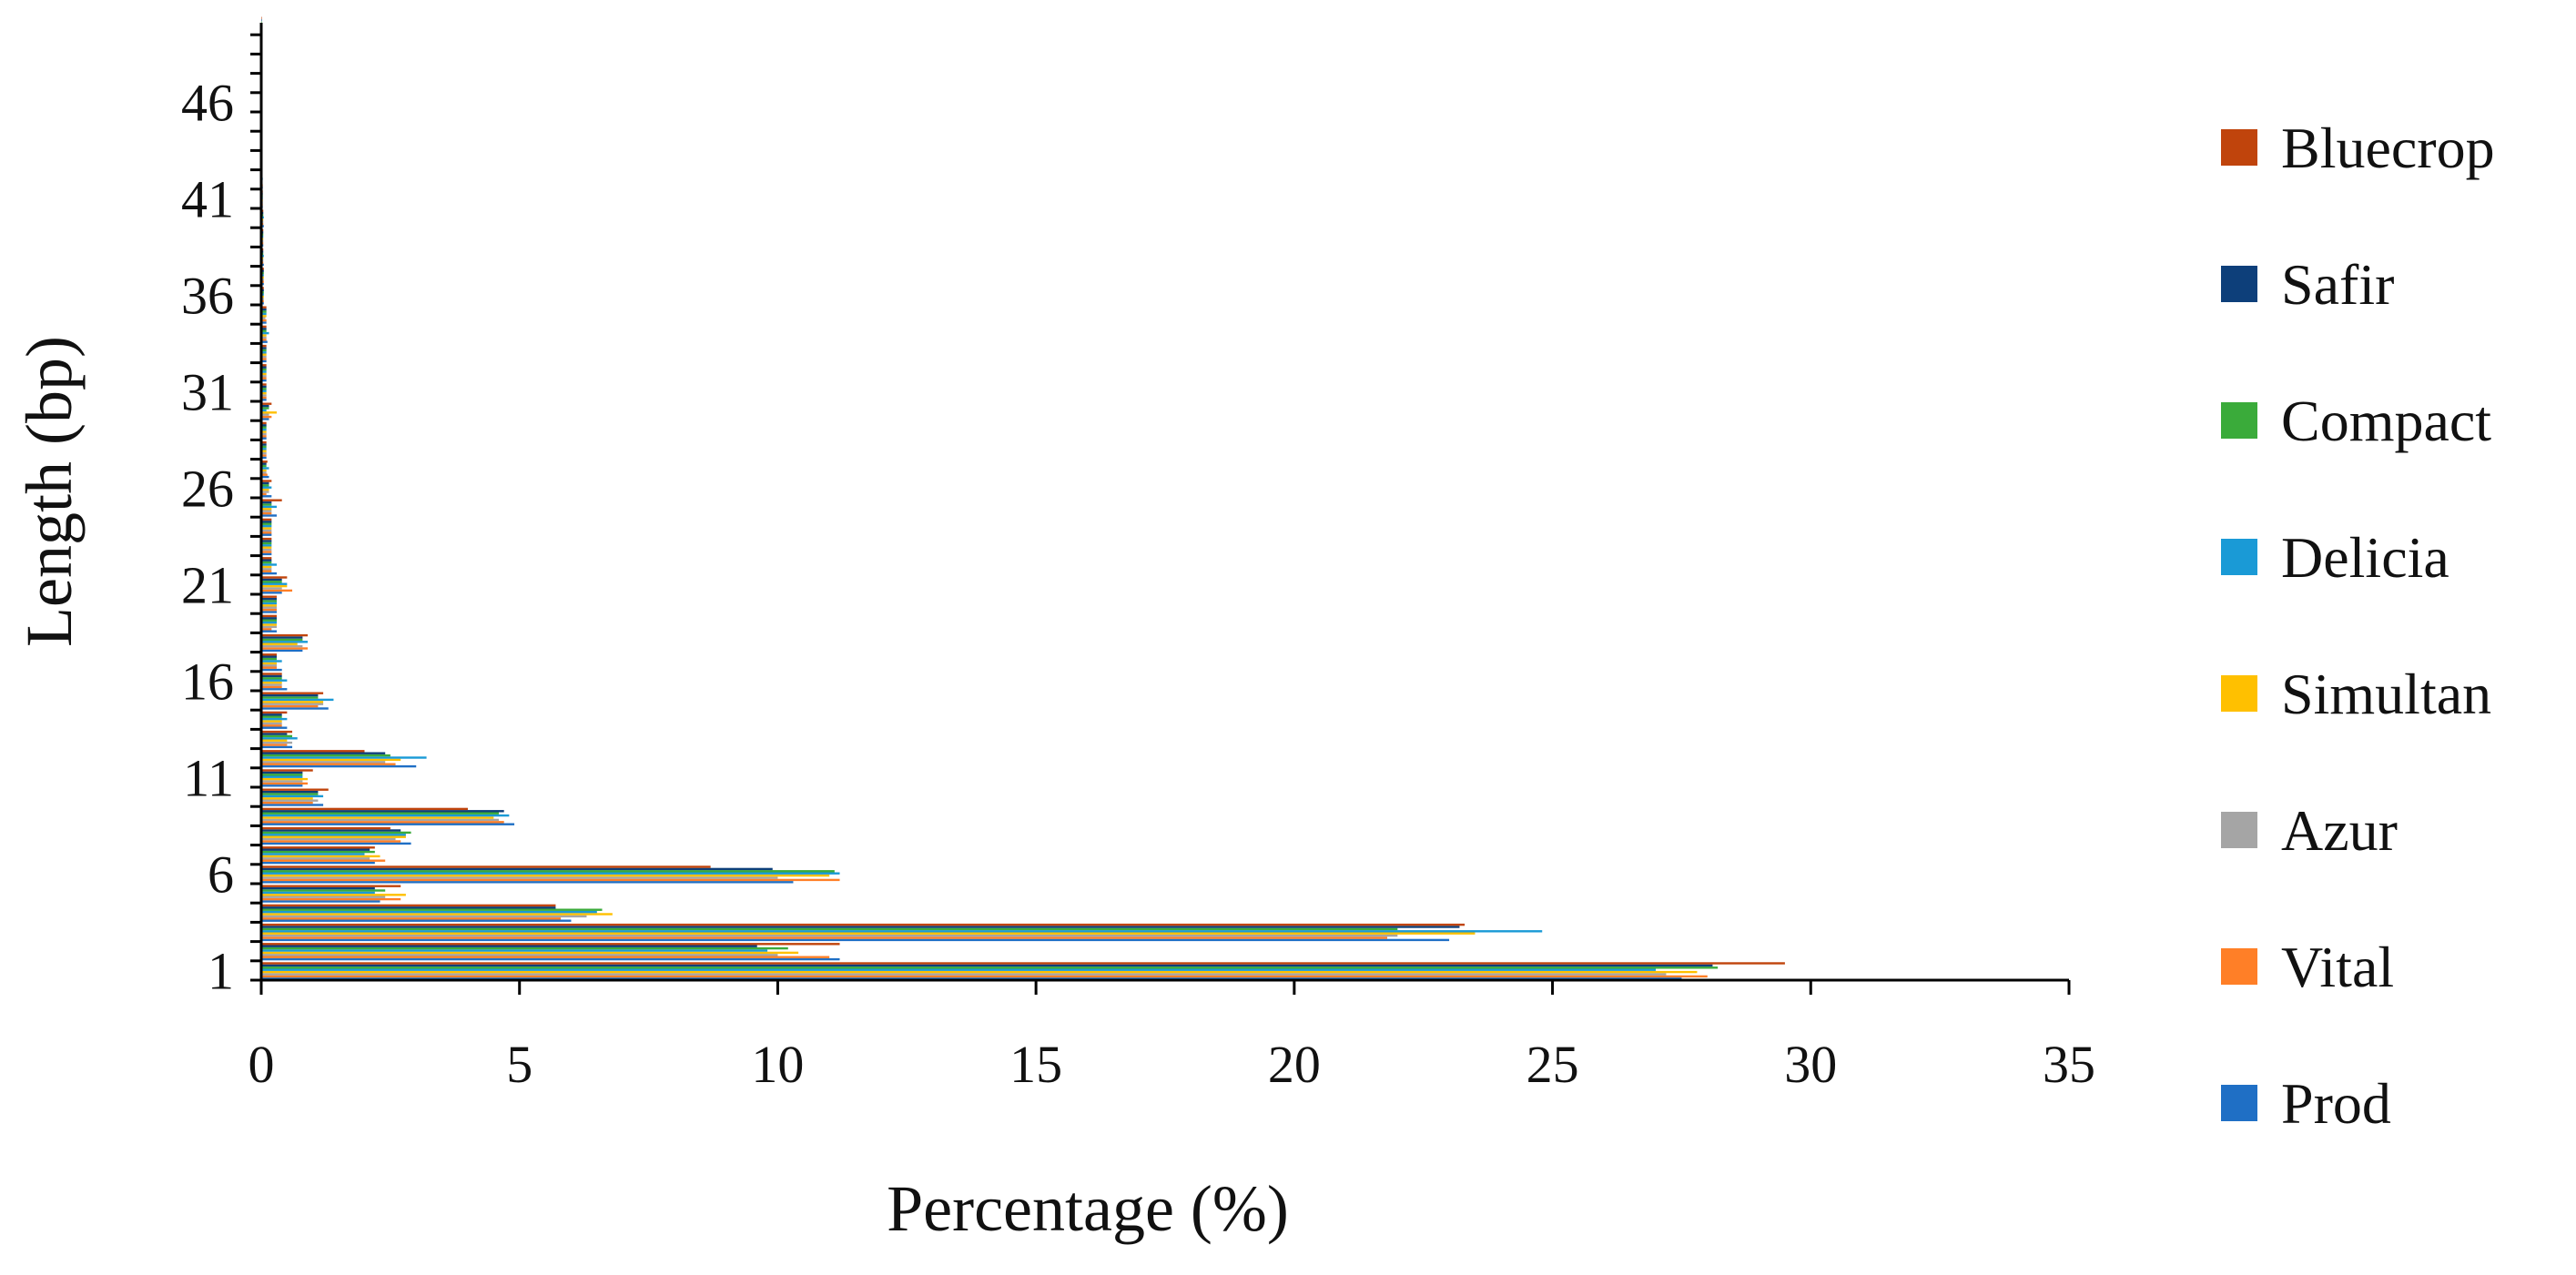  Describe the element at coordinates (2239, 557) in the screenshot. I see `legend-swatch-delicia` at that location.